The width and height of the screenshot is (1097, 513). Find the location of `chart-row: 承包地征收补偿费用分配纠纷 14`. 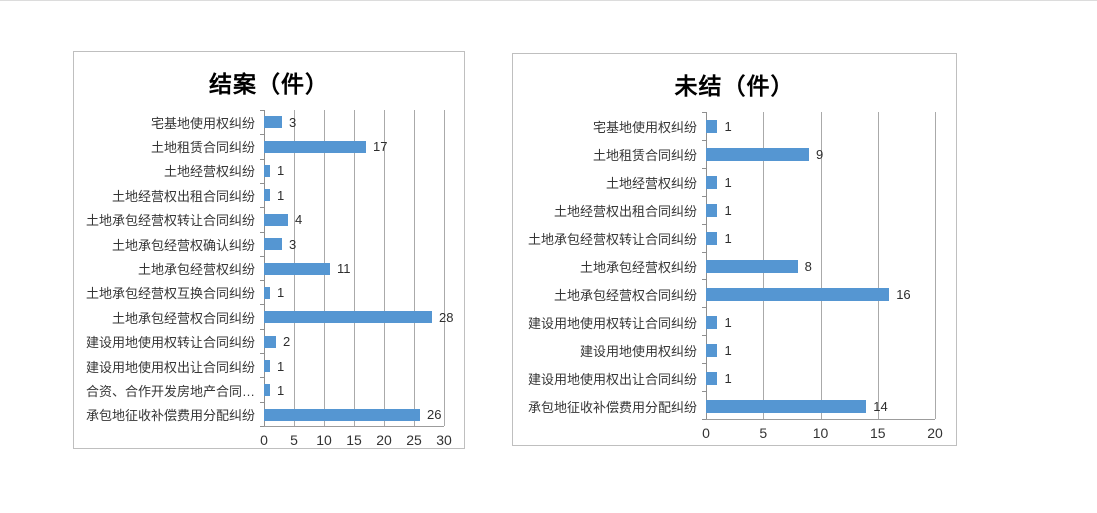

chart-row: 承包地征收补偿费用分配纠纷 14 is located at coordinates (734, 406).